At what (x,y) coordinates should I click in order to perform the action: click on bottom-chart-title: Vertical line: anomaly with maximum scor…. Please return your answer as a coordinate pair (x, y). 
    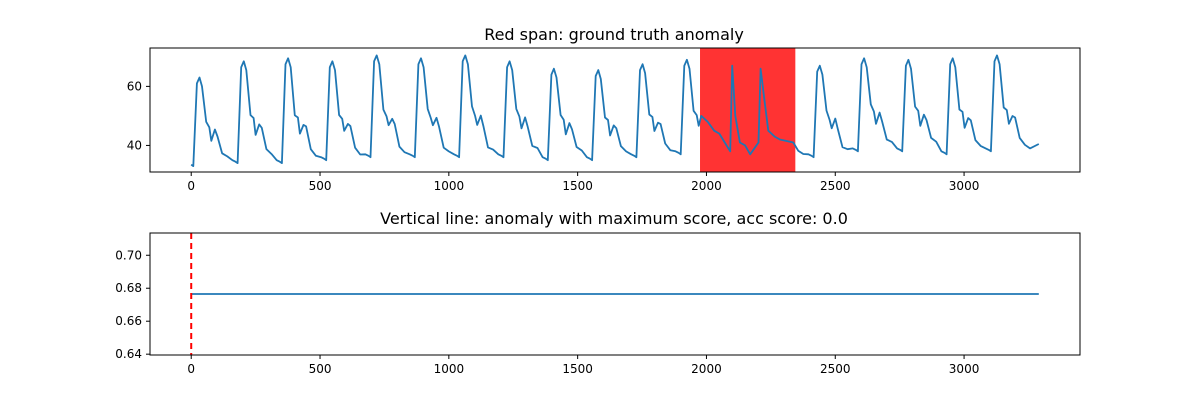
    Looking at the image, I should click on (614, 218).